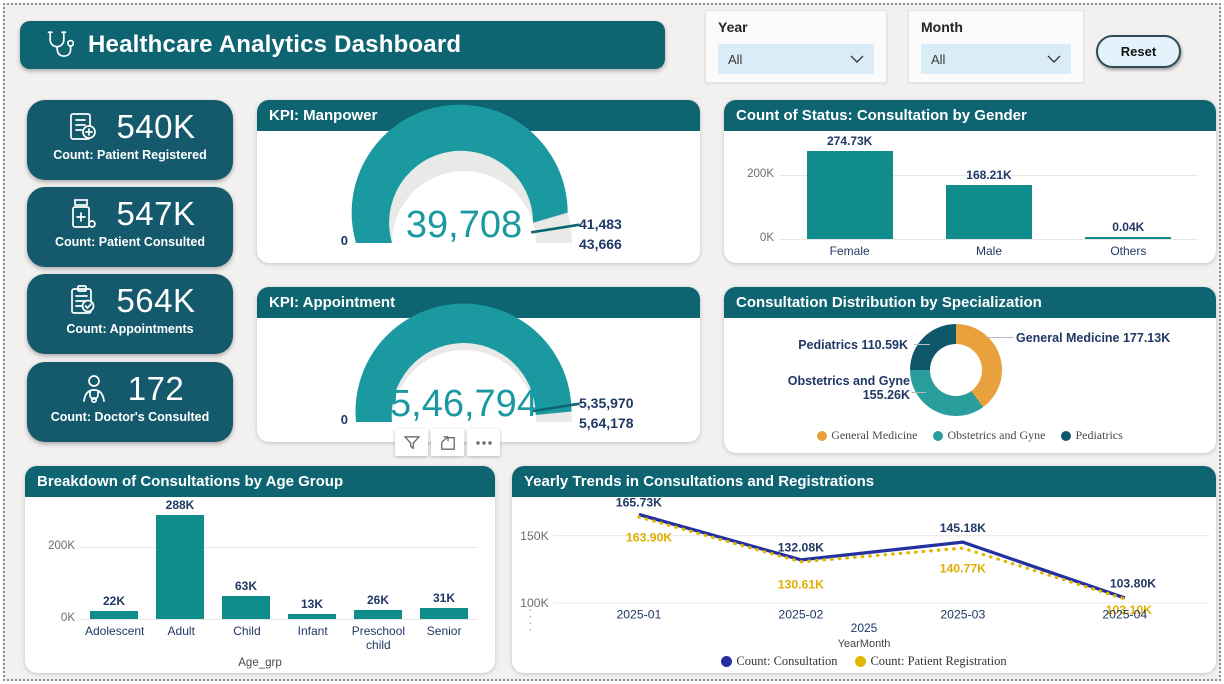 The image size is (1224, 684). Describe the element at coordinates (378, 614) in the screenshot. I see `bar-preschool-child` at that location.